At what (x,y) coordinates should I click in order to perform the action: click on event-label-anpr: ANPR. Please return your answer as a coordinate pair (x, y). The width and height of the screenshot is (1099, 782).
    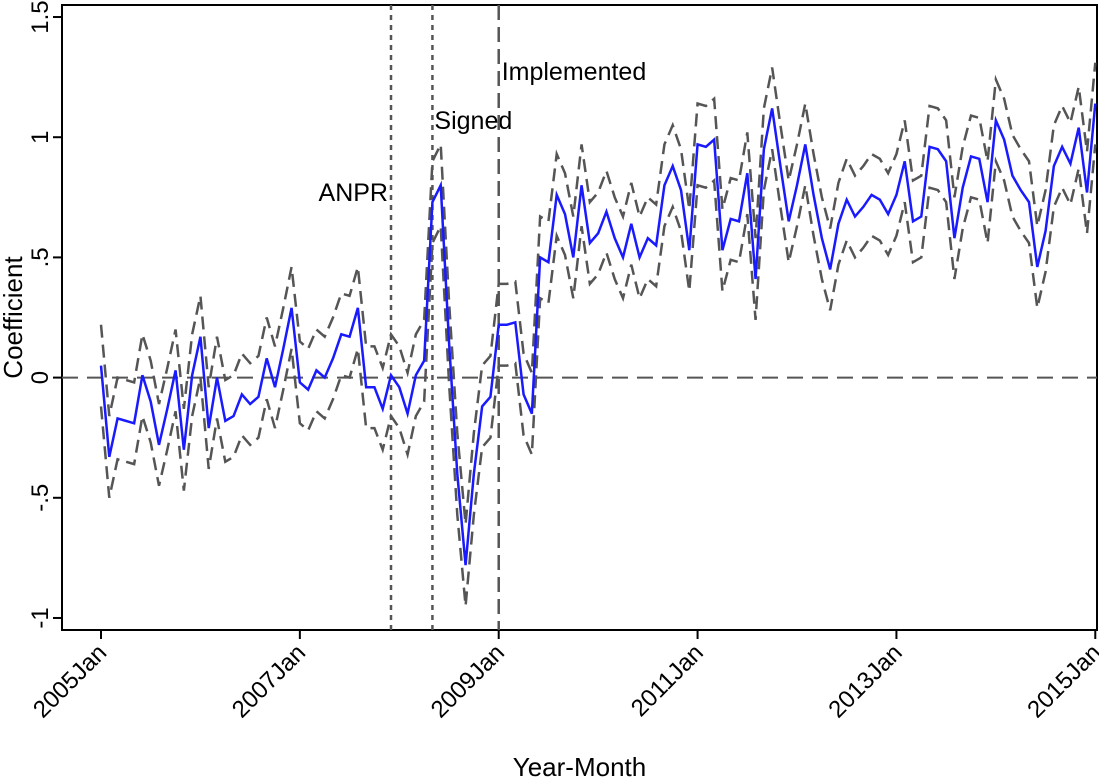
    Looking at the image, I should click on (353, 193).